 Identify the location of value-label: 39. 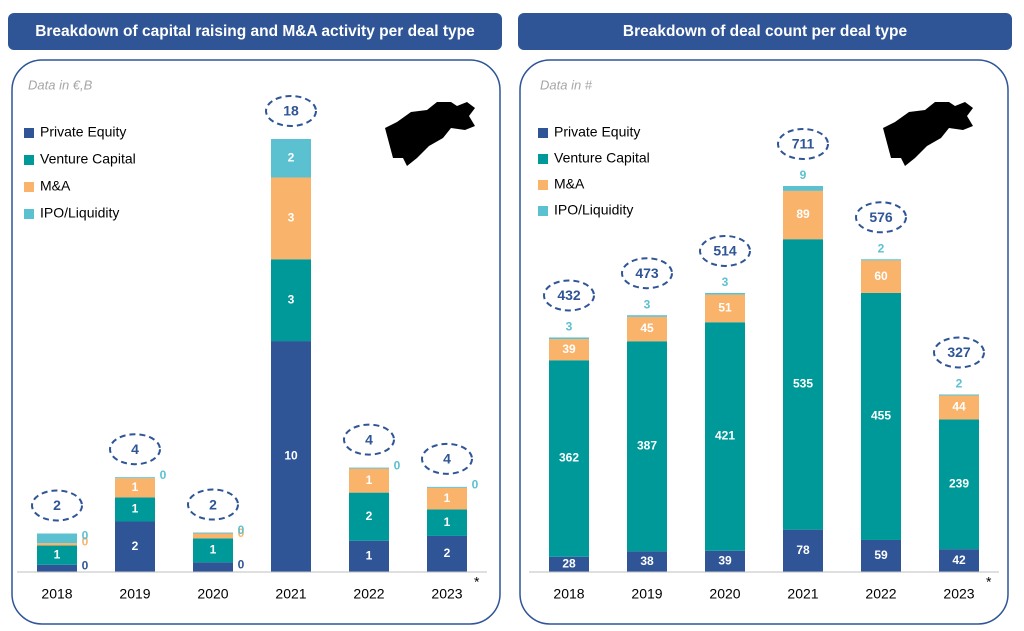
(569, 349).